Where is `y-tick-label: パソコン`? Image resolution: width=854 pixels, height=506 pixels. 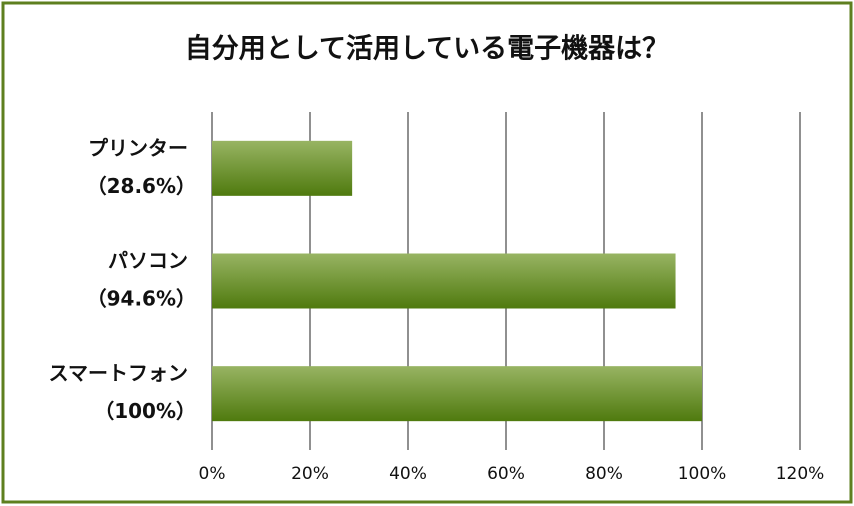
y-tick-label: パソコン is located at coordinates (148, 261).